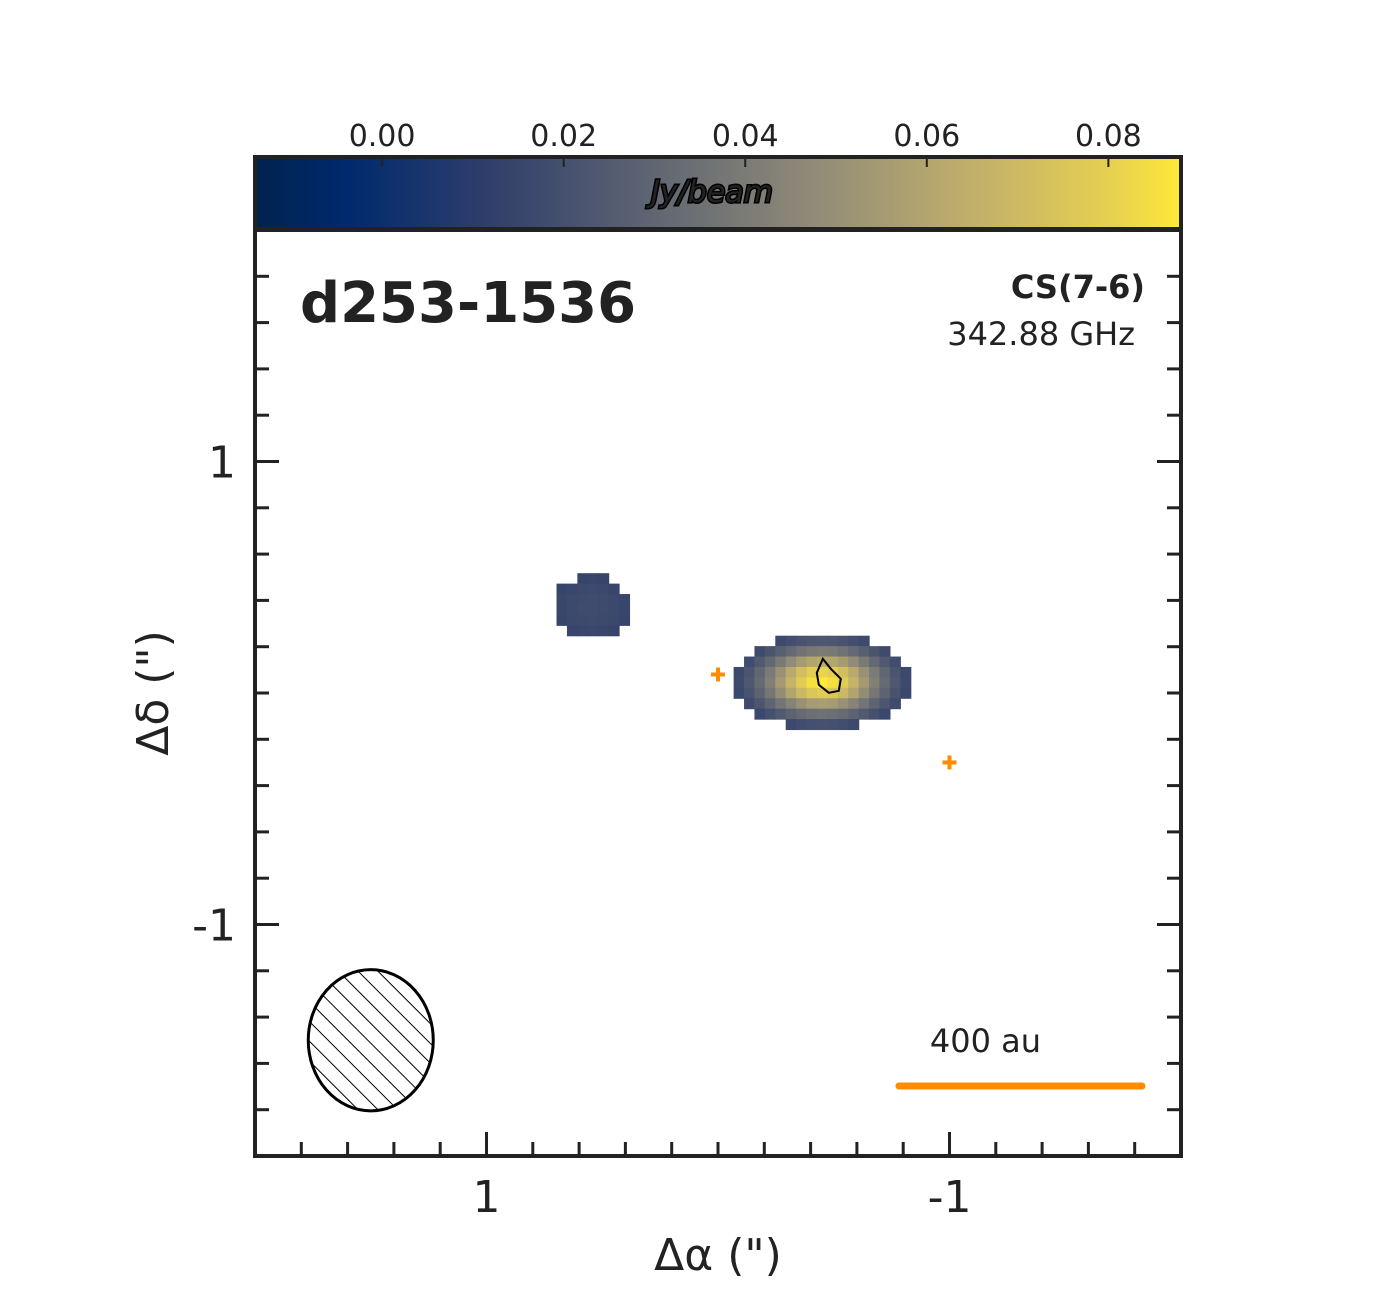 The width and height of the screenshot is (1400, 1300). I want to click on x-tick-label: 1, so click(487, 1197).